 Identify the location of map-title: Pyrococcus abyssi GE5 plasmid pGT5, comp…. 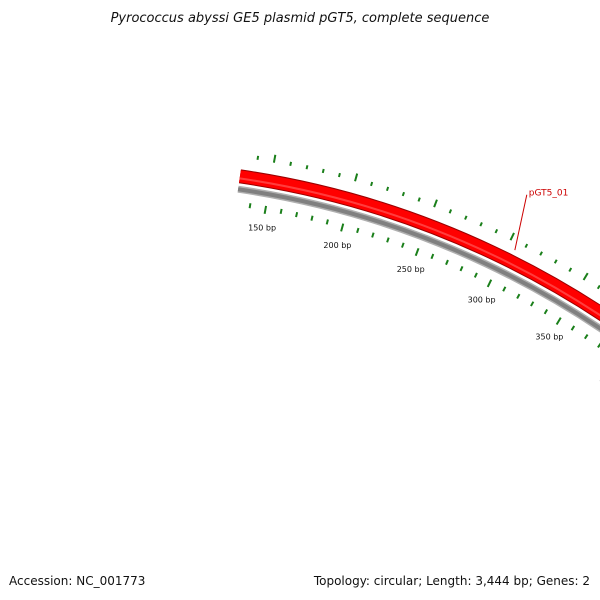
(300, 18).